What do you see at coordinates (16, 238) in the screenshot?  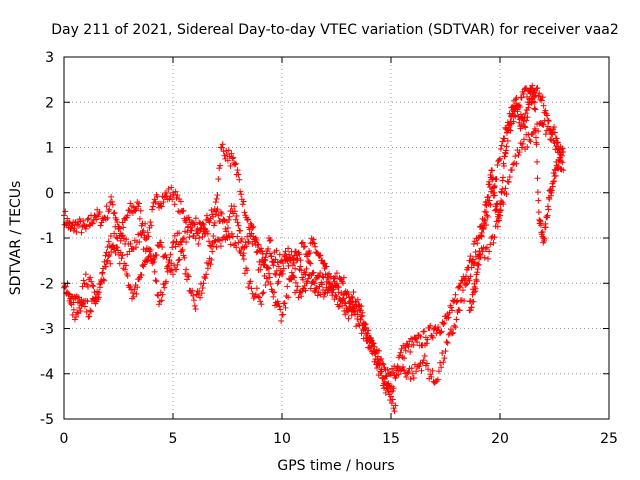 I see `y-axis-label: SDTVAR / TECUs` at bounding box center [16, 238].